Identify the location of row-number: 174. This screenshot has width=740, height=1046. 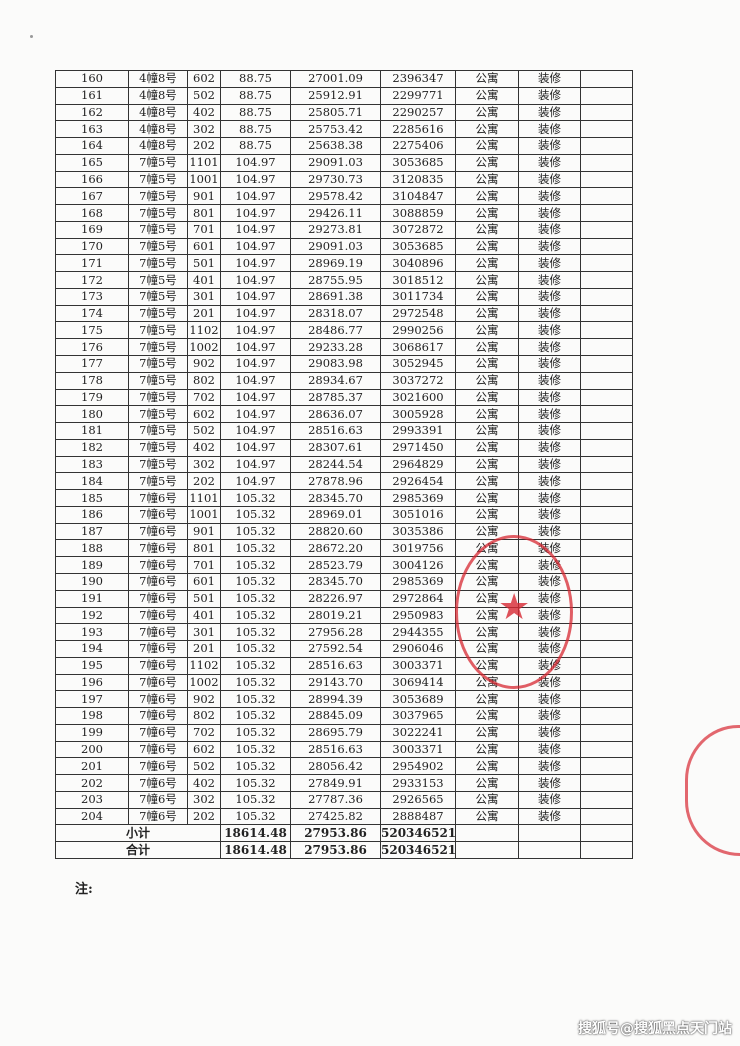
(92, 313).